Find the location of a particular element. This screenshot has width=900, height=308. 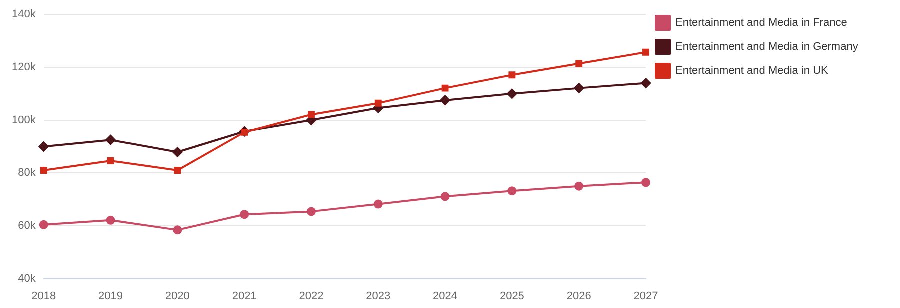

x-tick-label: 2021 is located at coordinates (244, 296).